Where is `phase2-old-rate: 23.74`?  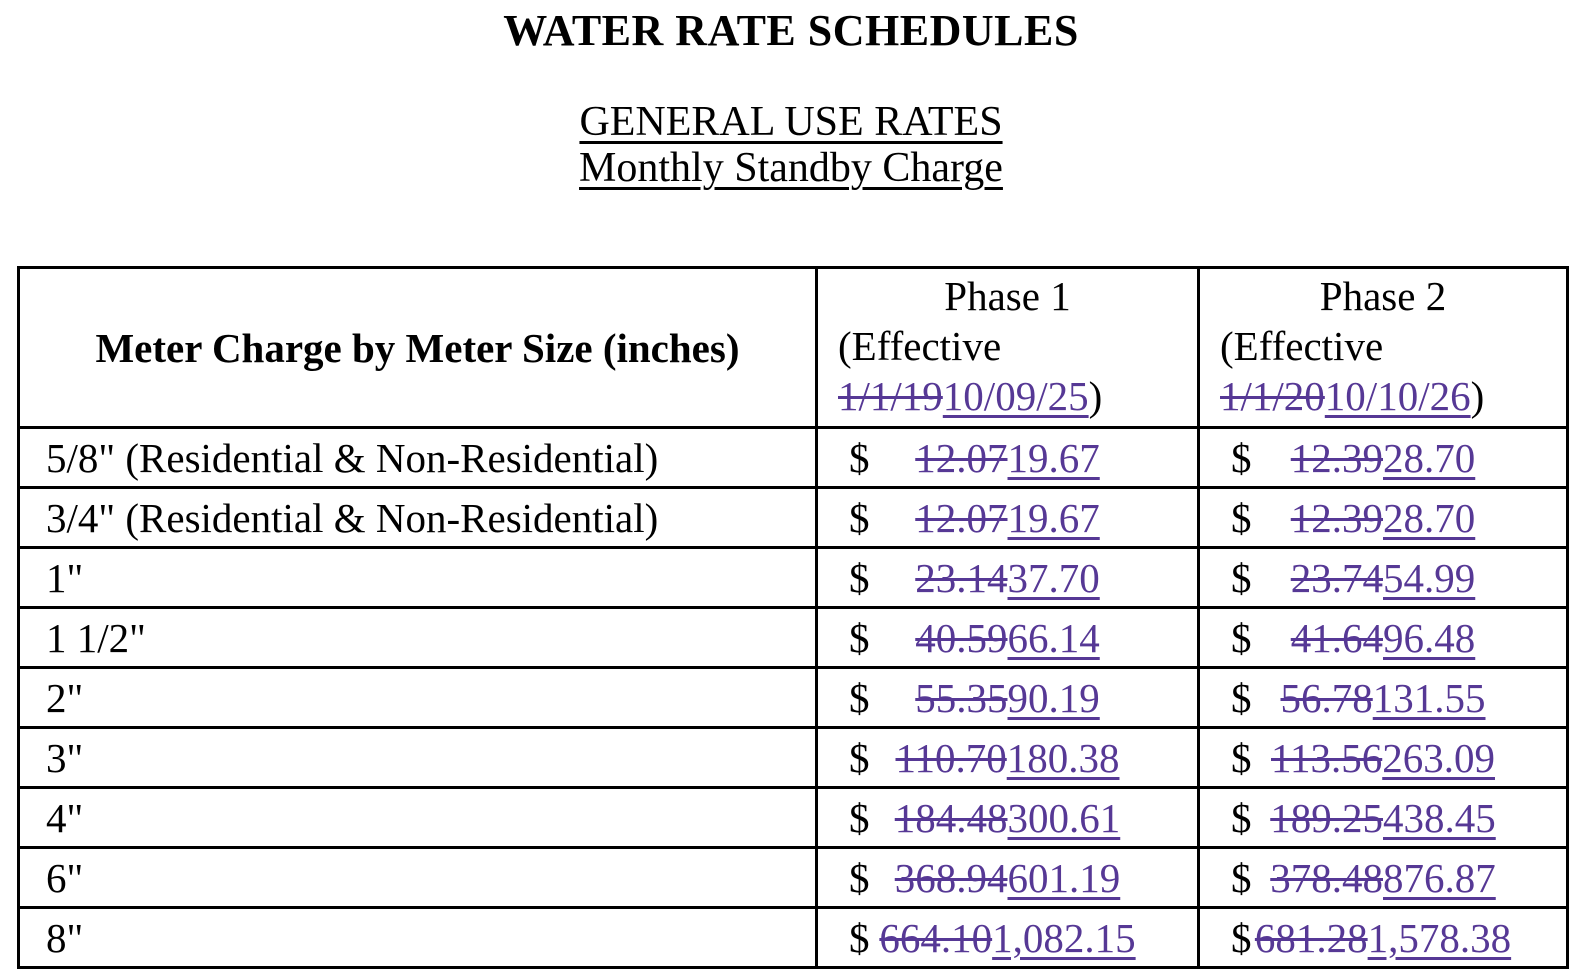
phase2-old-rate: 23.74 is located at coordinates (1336, 577).